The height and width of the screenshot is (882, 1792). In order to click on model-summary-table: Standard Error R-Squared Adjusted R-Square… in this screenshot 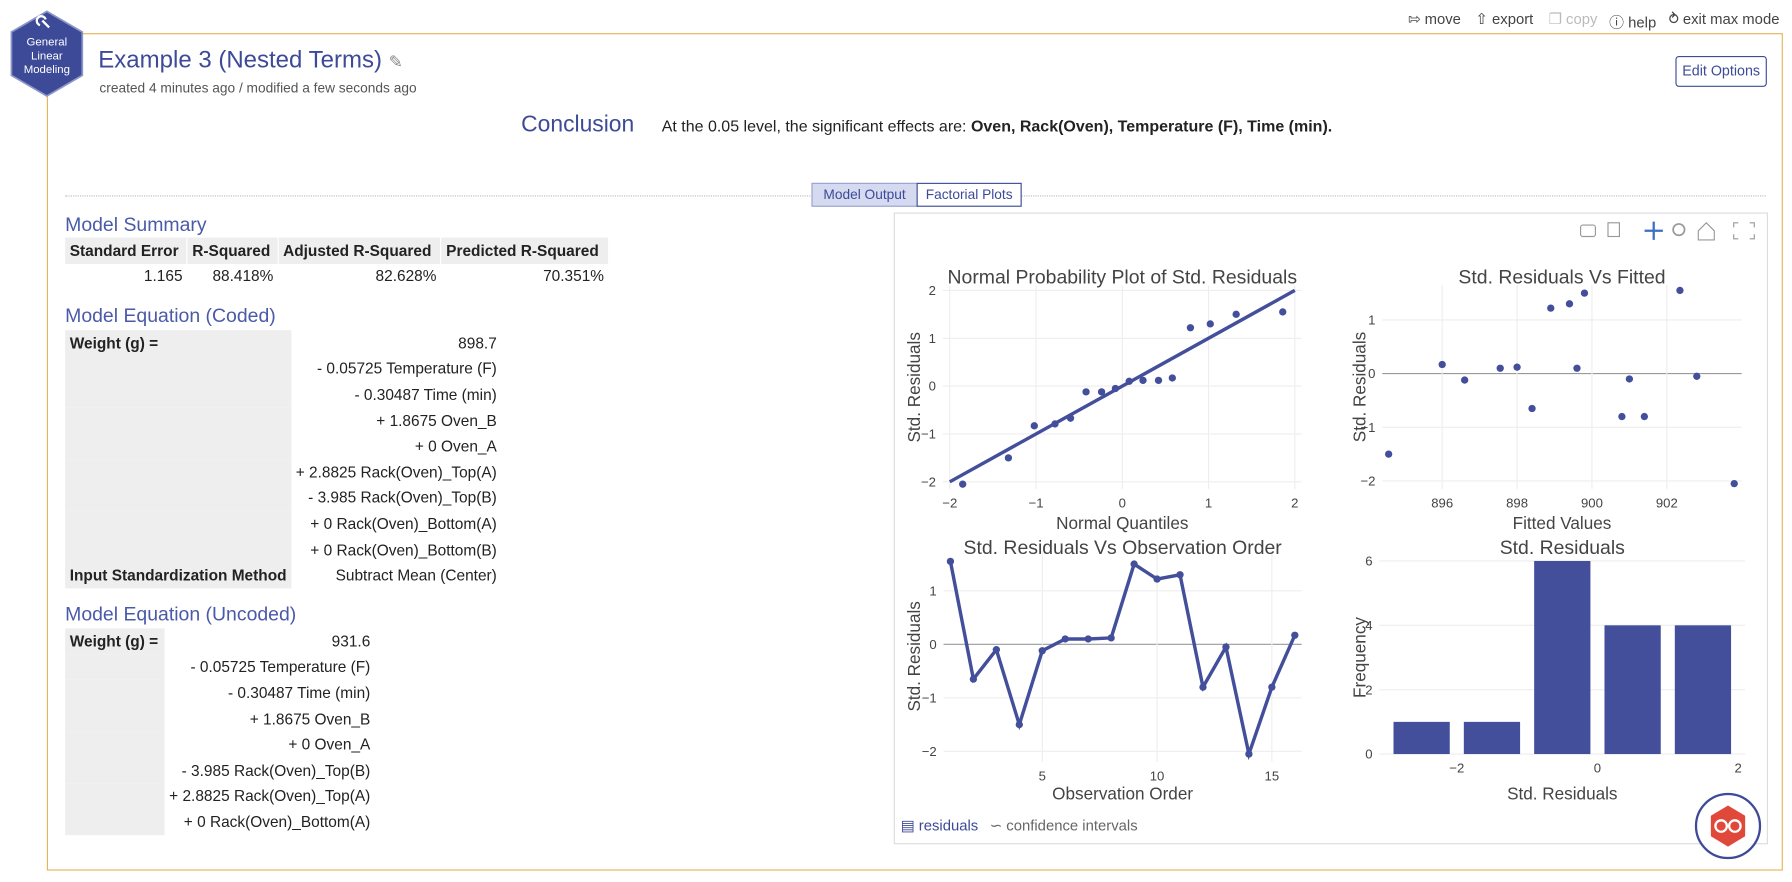, I will do `click(337, 263)`.